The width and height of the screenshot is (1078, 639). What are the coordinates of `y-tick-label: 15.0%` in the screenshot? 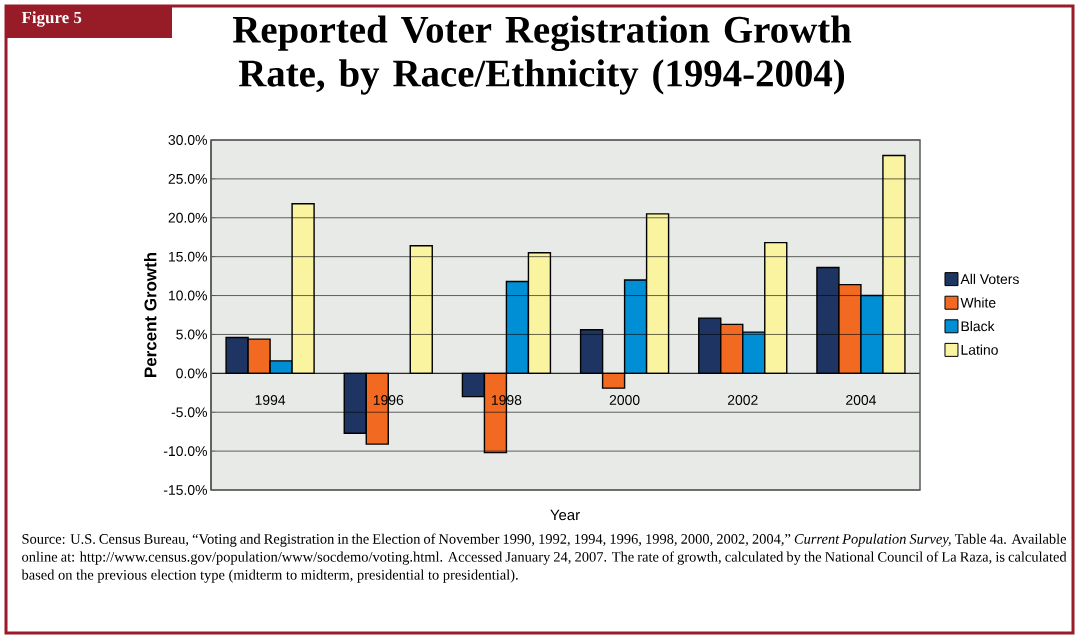 It's located at (188, 256).